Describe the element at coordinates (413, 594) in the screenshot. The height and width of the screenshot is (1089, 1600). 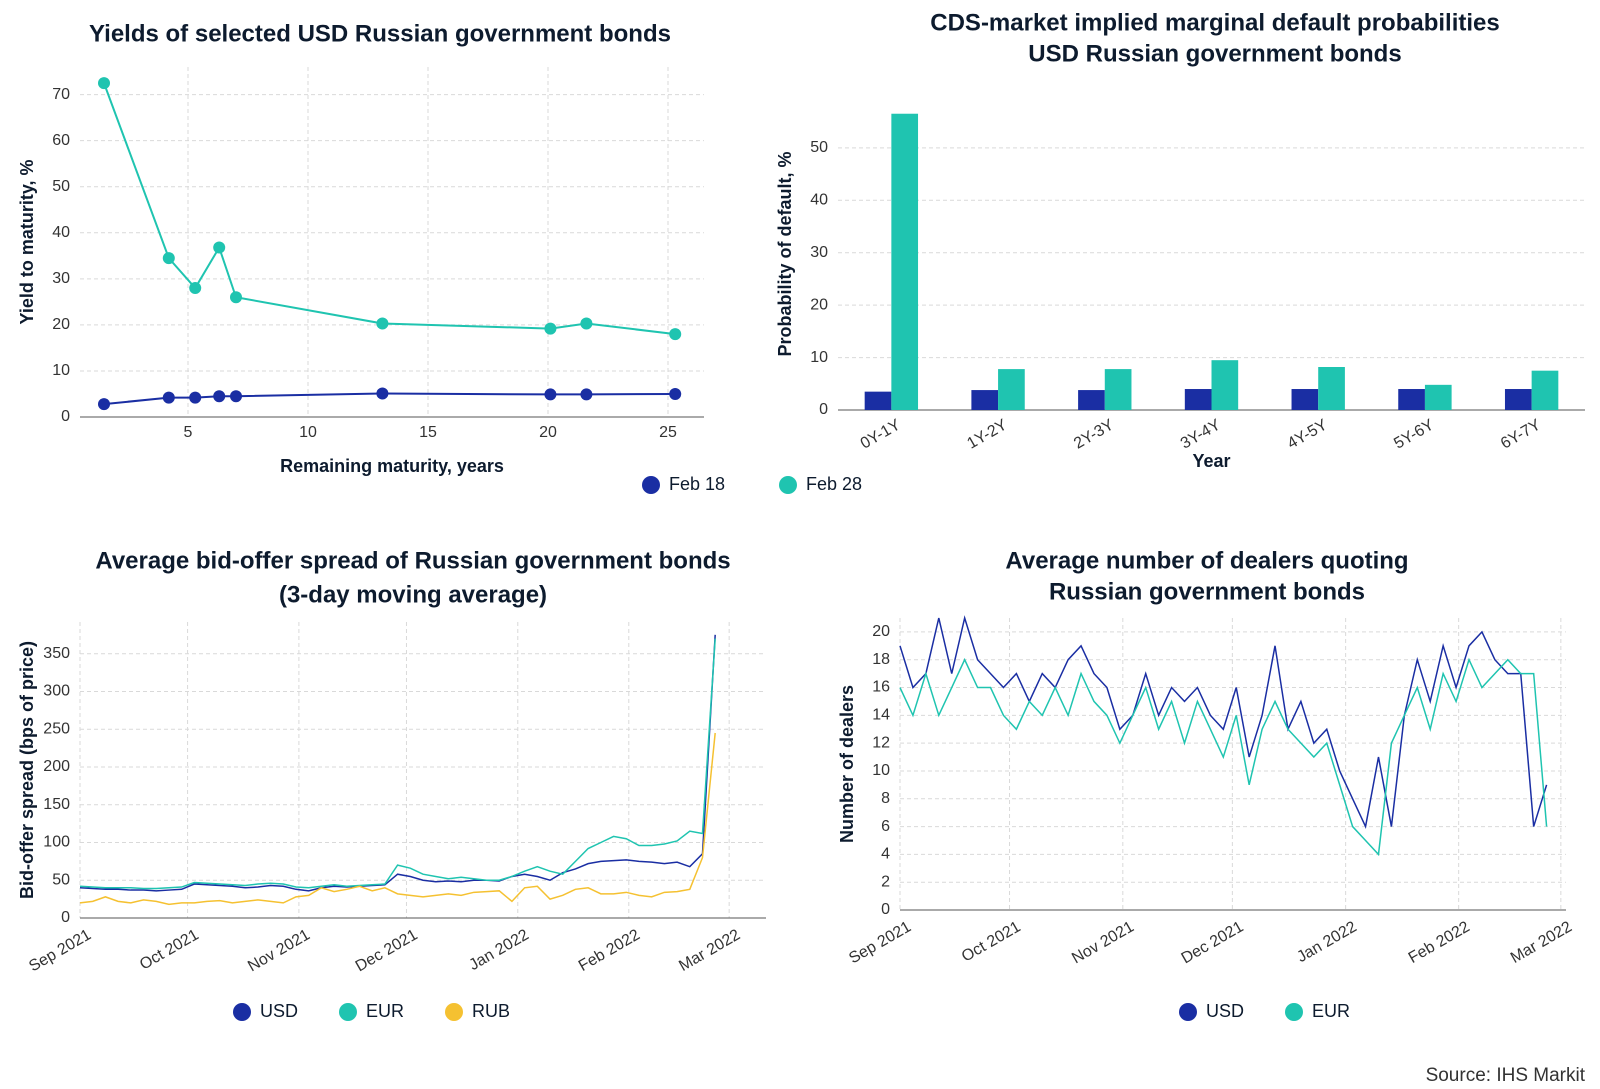
I see `chart-title: (3-day moving average)` at that location.